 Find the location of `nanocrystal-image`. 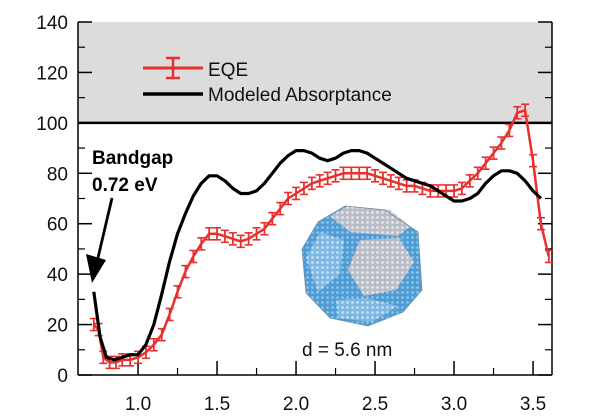

nanocrystal-image is located at coordinates (362, 266).